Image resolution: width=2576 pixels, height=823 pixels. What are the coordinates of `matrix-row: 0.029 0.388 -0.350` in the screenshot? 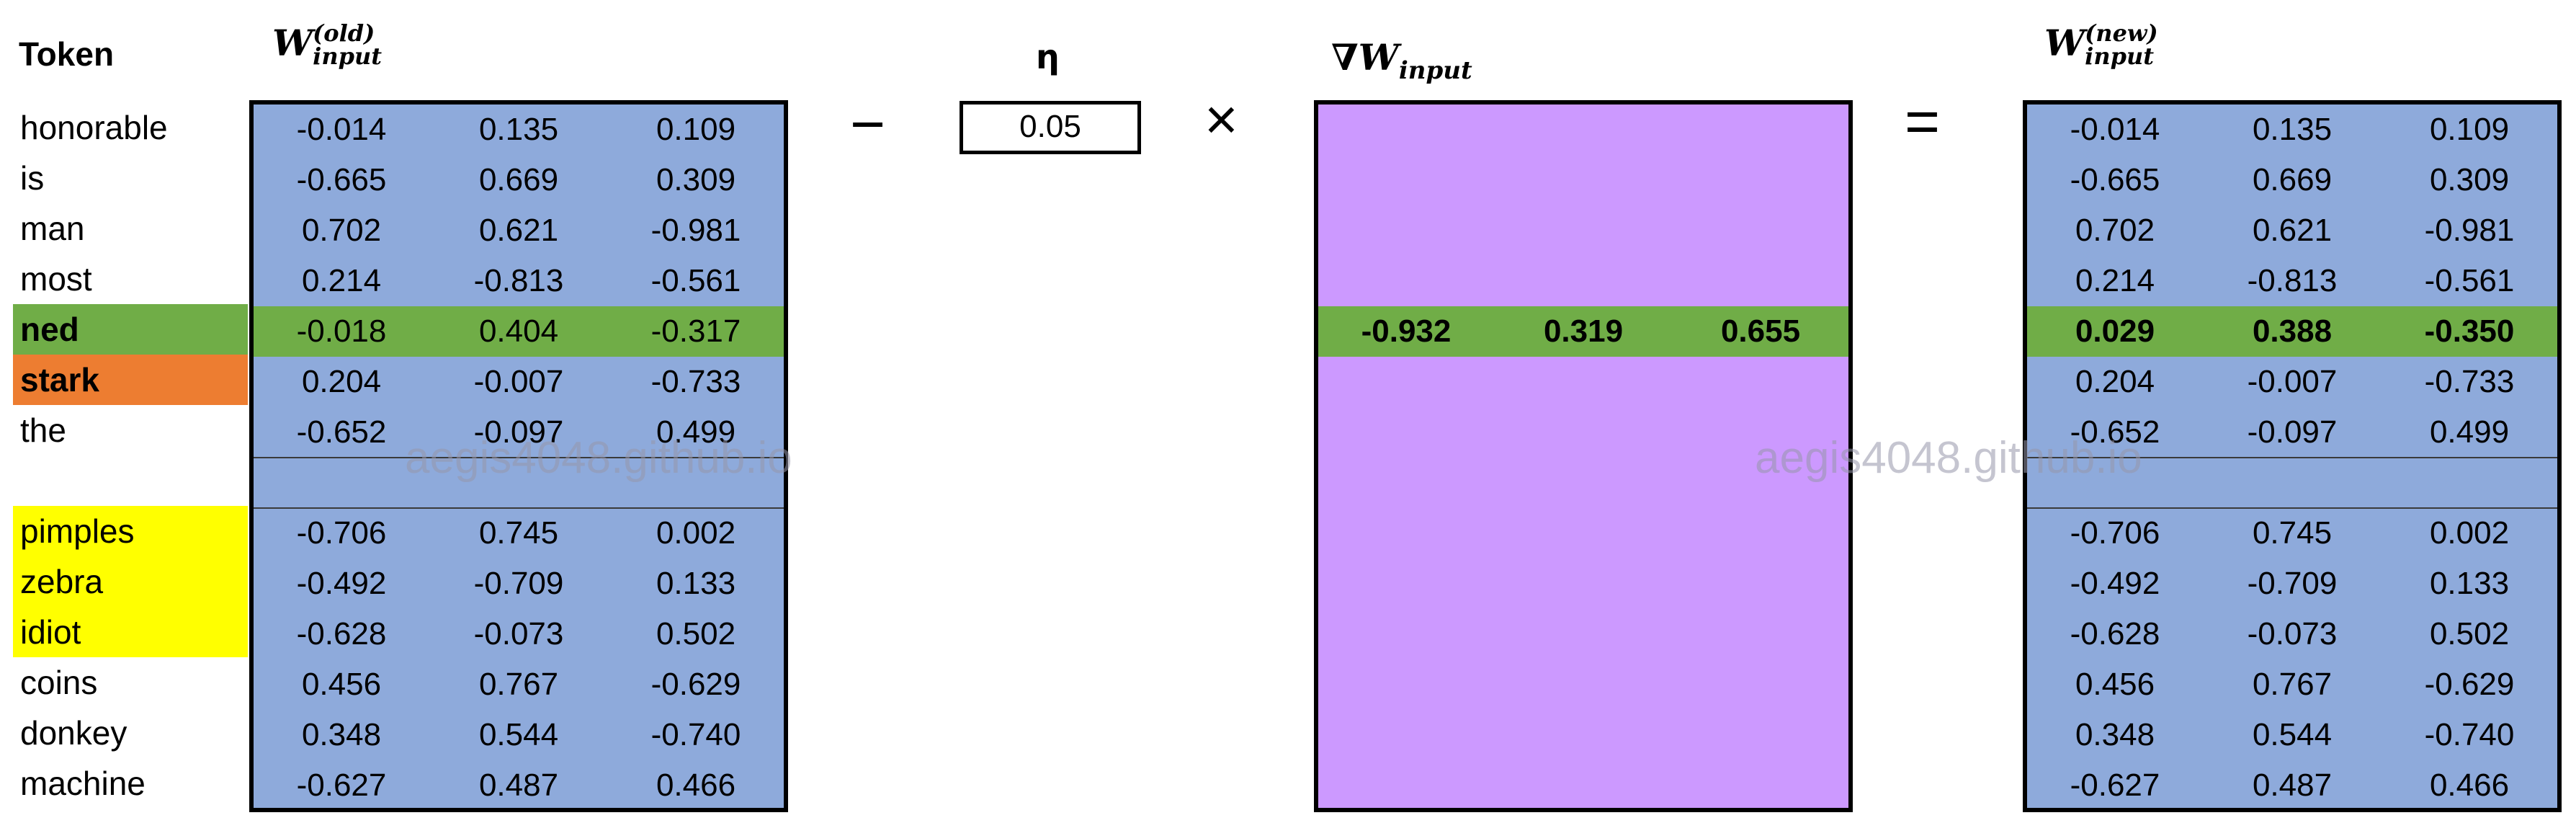 It's located at (2292, 332).